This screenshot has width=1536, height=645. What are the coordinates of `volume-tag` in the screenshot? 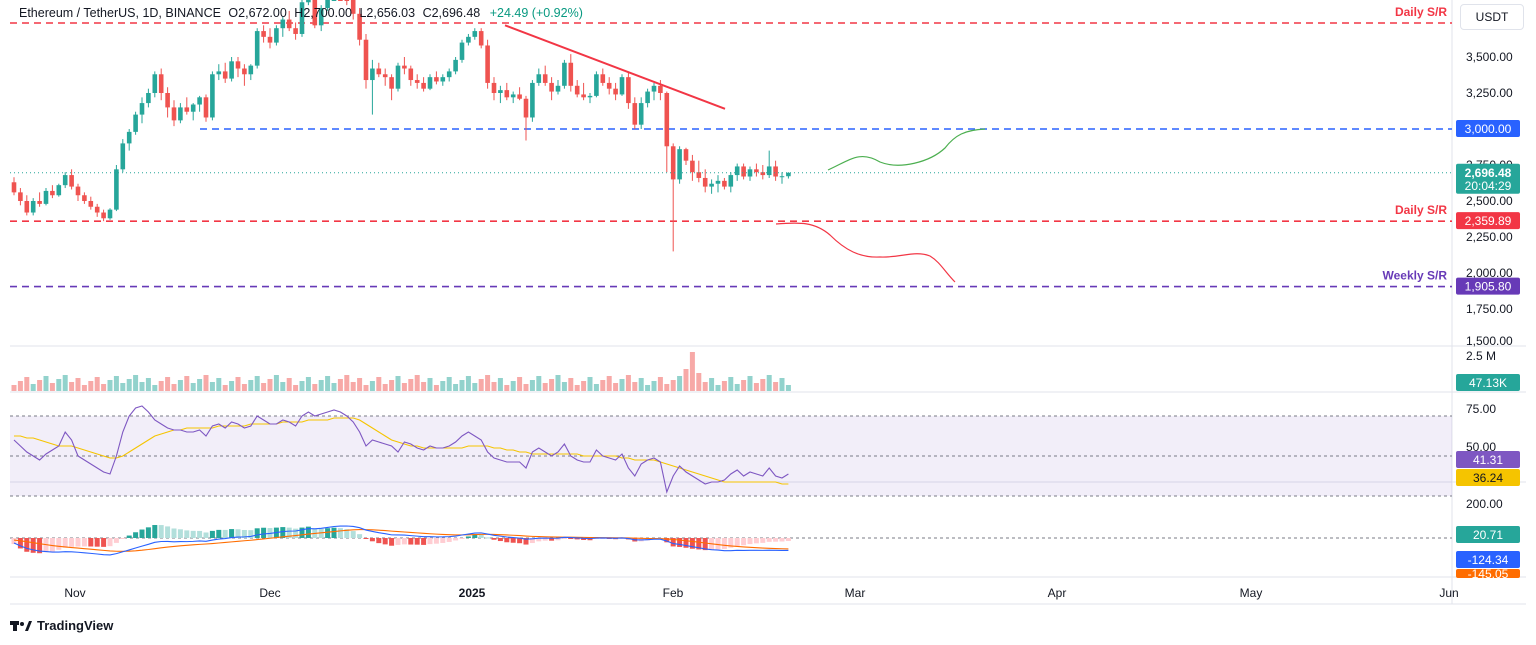 It's located at (1488, 382).